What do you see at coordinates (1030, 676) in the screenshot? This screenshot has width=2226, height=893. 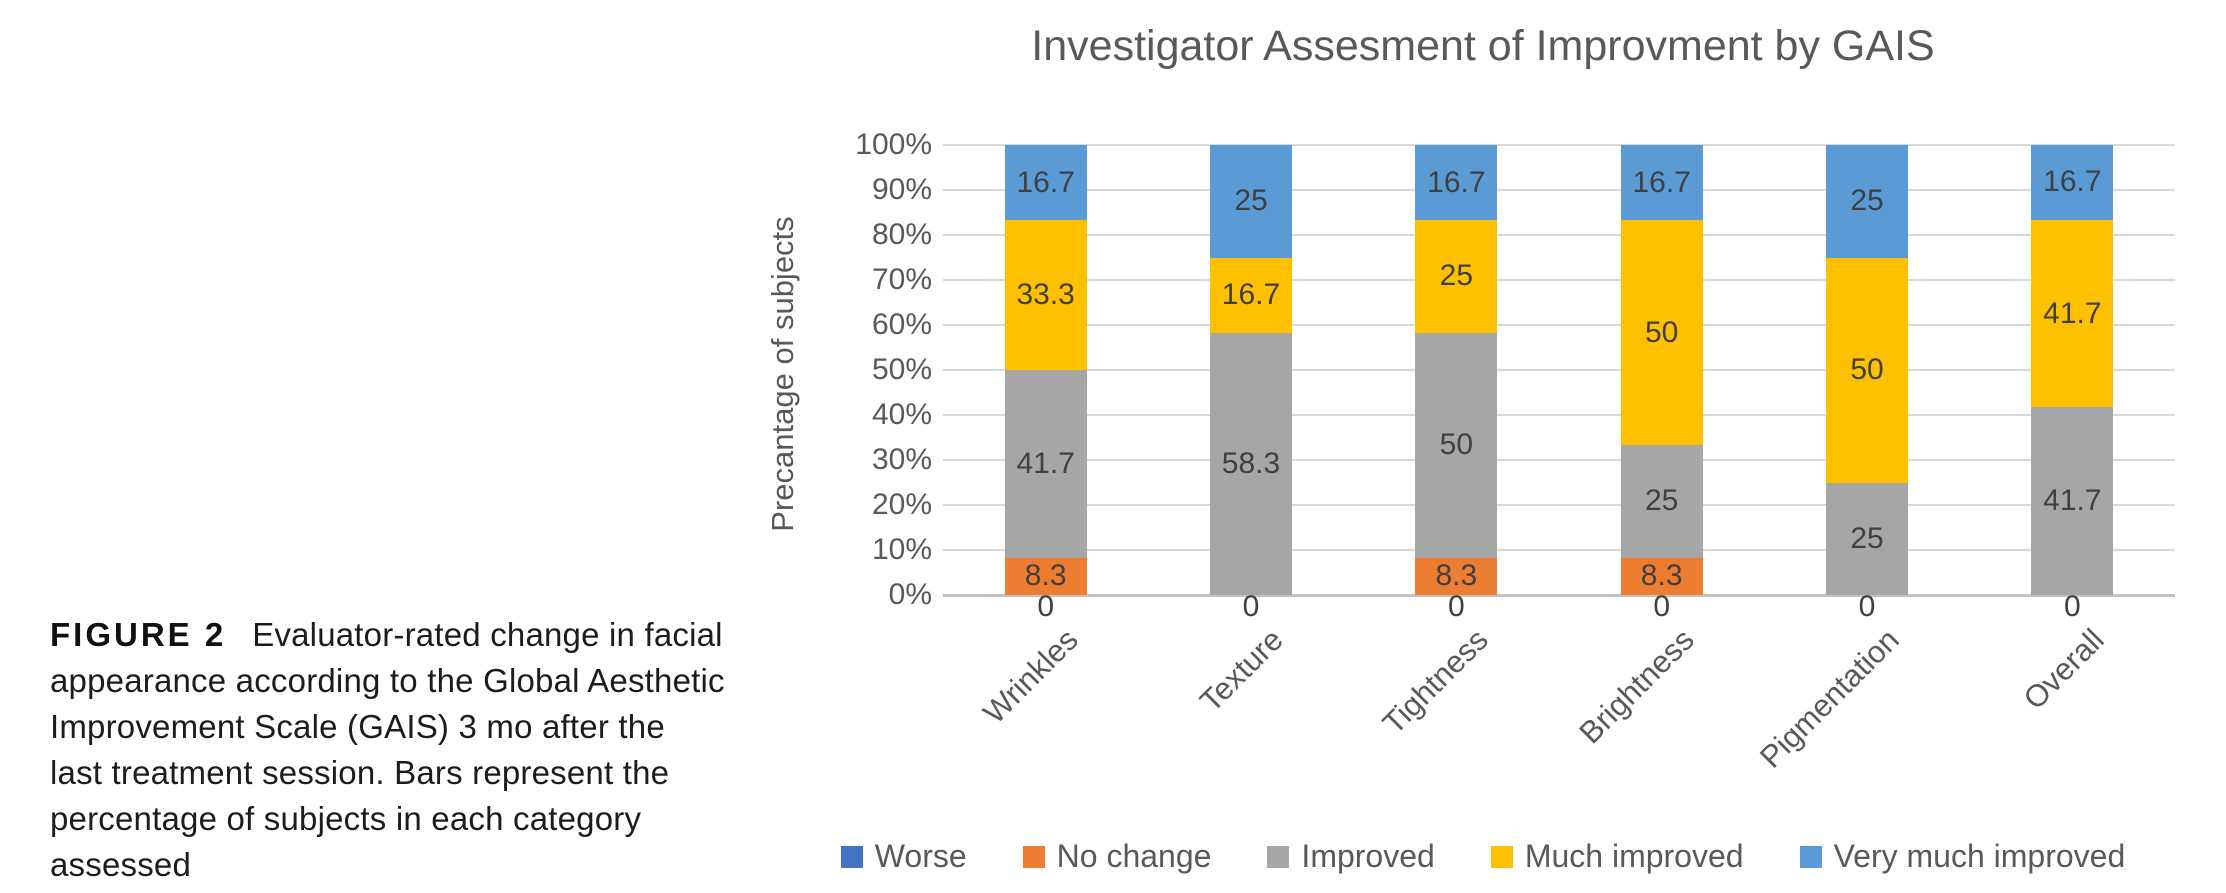 I see `x-axis-label: Wrinkles` at bounding box center [1030, 676].